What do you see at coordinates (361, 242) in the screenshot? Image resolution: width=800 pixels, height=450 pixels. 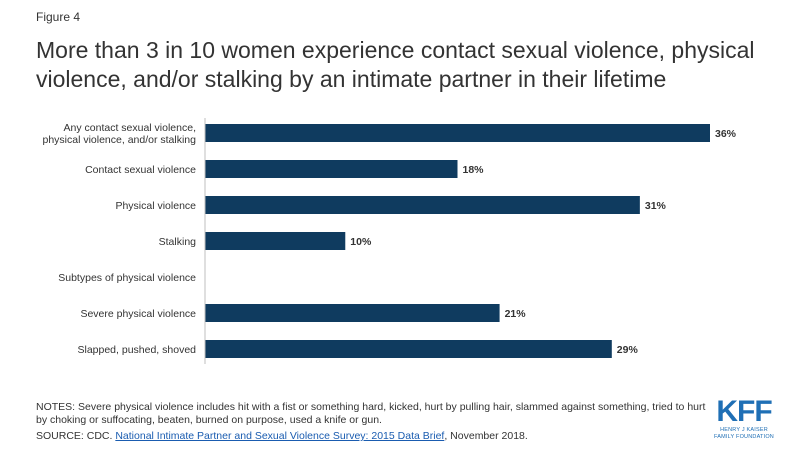 I see `value-label: 10%` at bounding box center [361, 242].